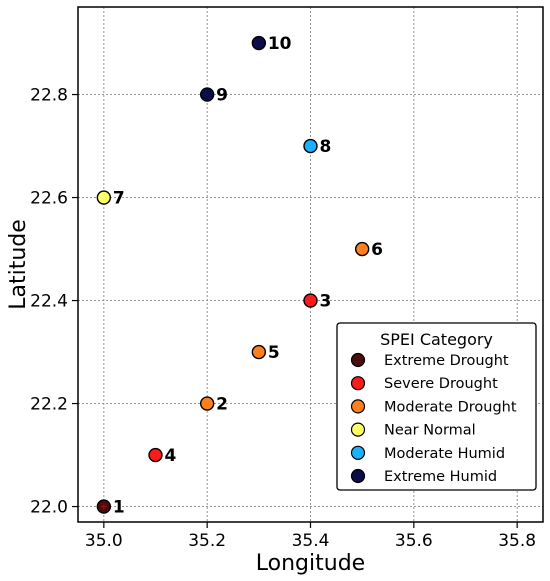 This screenshot has height=581, width=550. Describe the element at coordinates (280, 44) in the screenshot. I see `data-point-label: 10` at that location.